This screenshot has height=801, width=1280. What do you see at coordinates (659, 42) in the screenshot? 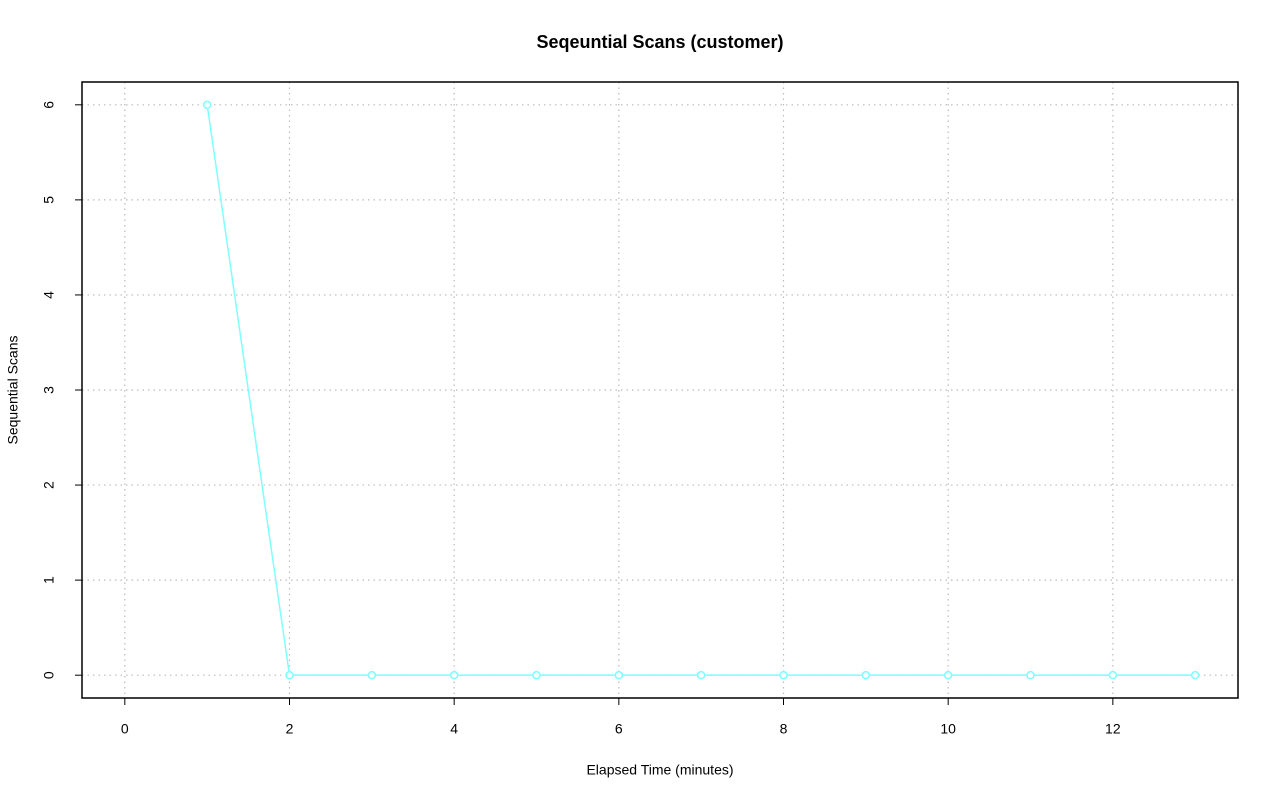
I see `chart-title: Seqeuntial Scans (customer)` at bounding box center [659, 42].